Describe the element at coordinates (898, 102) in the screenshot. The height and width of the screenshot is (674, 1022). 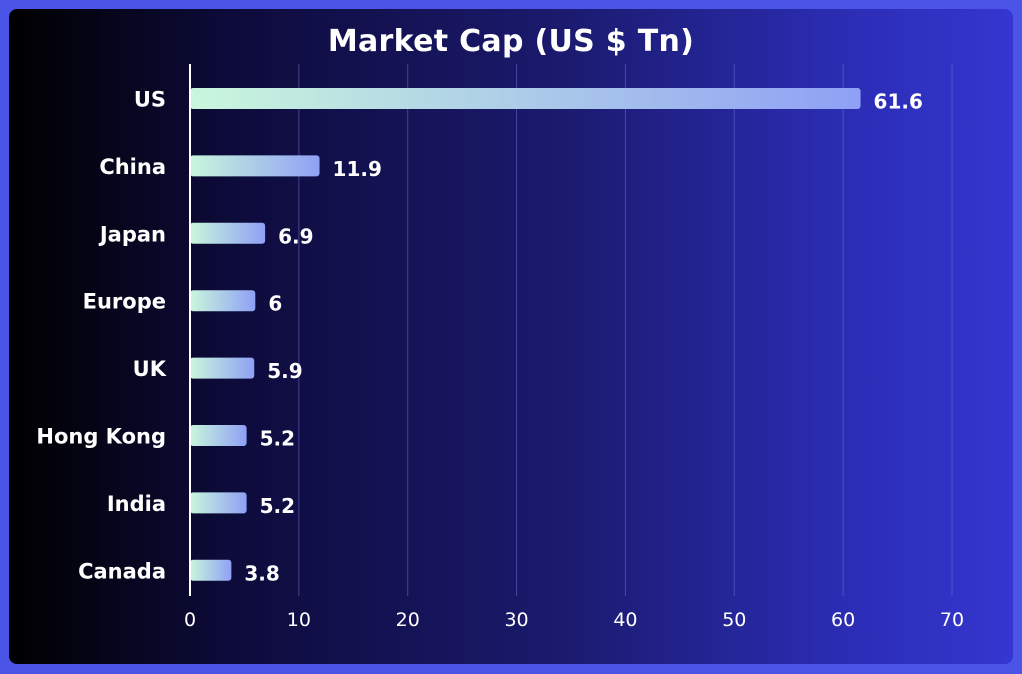
I see `data-label: 61.6` at that location.